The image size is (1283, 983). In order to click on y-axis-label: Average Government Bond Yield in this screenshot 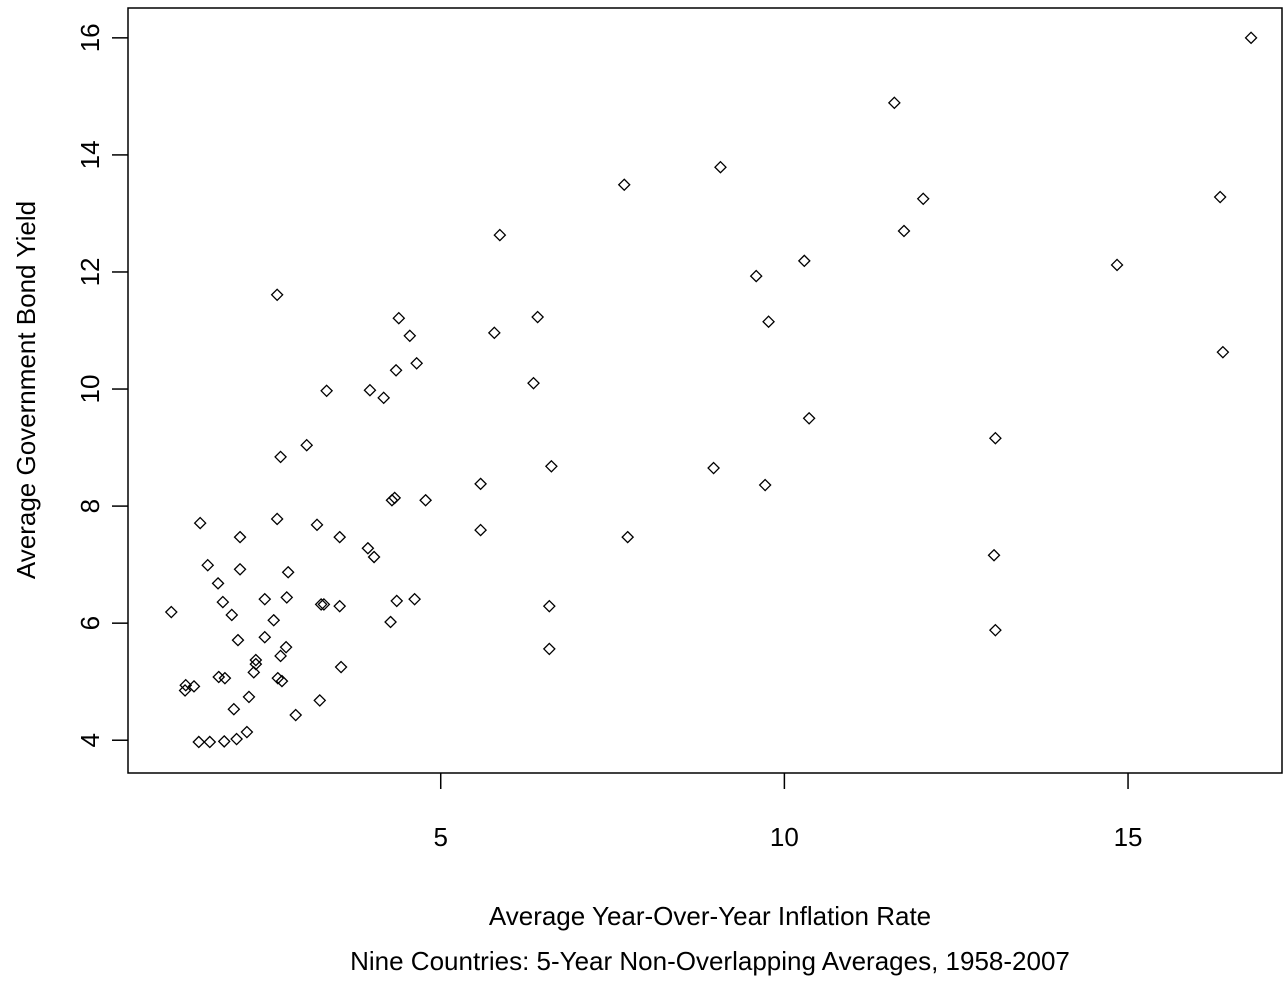, I will do `click(26, 390)`.